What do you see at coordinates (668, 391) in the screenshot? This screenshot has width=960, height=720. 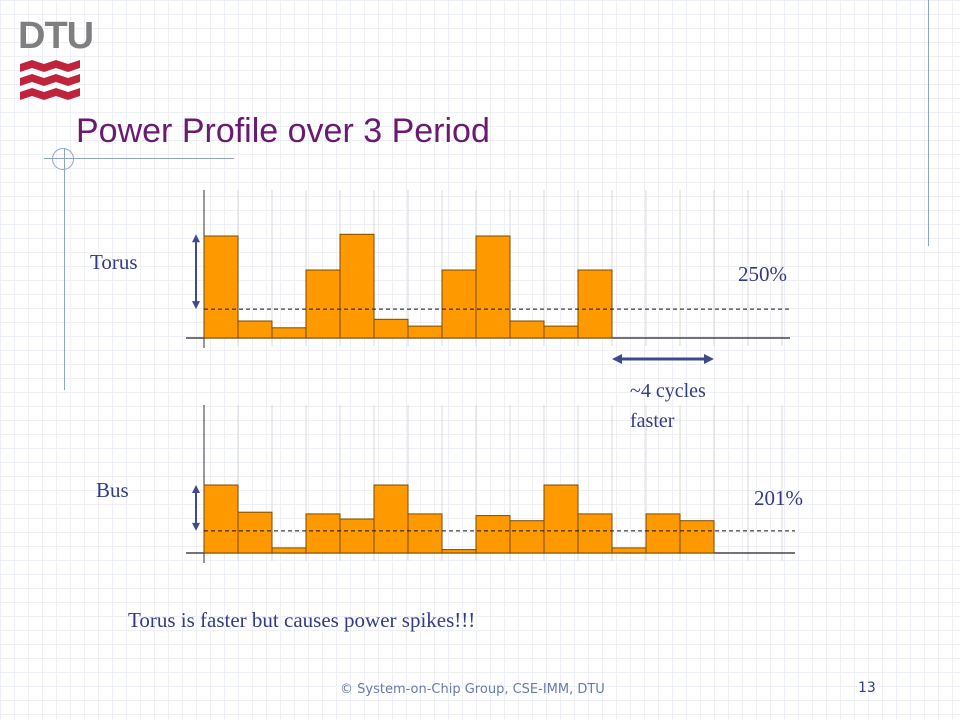 I see `cycles-annotation-line1: ~4 cycles` at bounding box center [668, 391].